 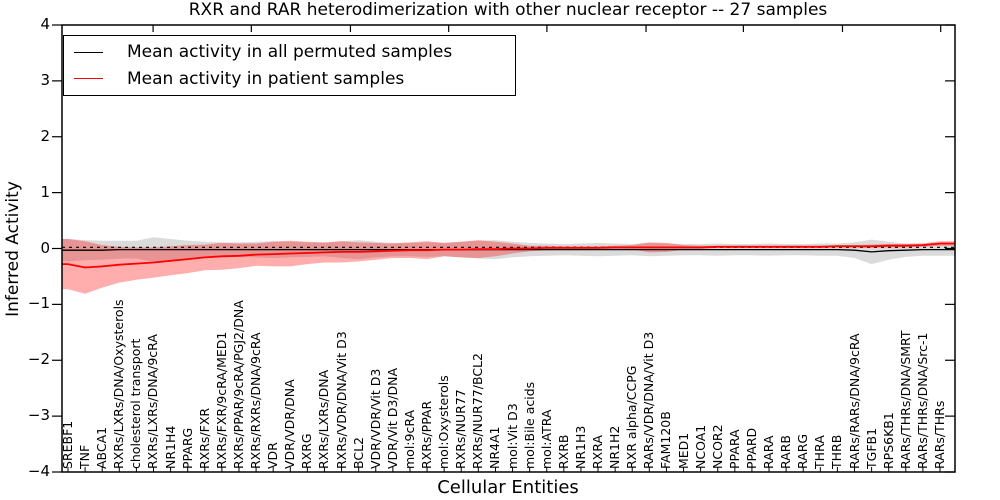 What do you see at coordinates (88, 79) in the screenshot?
I see `legend-line-patient-icon` at bounding box center [88, 79].